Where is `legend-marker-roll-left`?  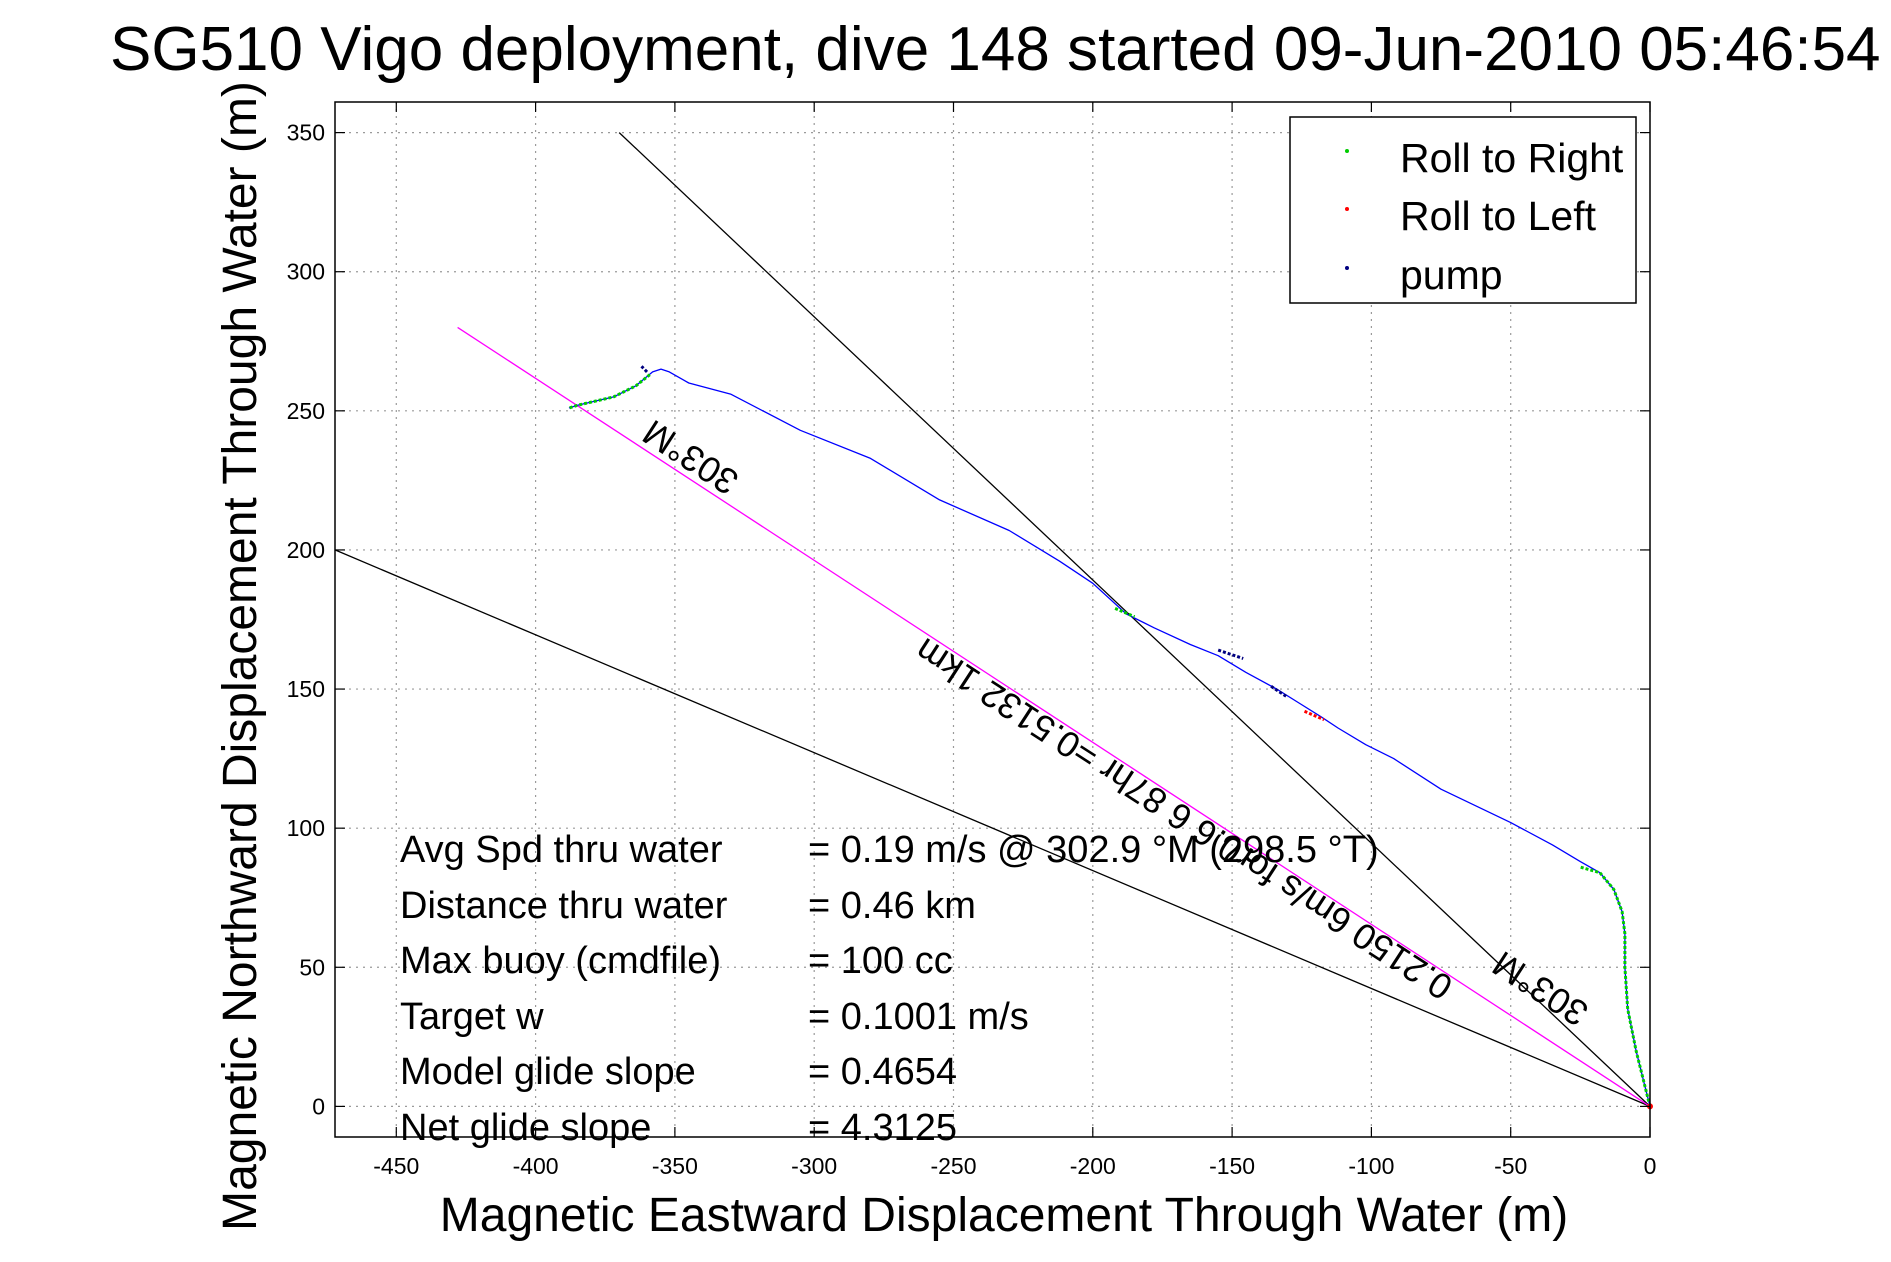
legend-marker-roll-left is located at coordinates (1347, 209).